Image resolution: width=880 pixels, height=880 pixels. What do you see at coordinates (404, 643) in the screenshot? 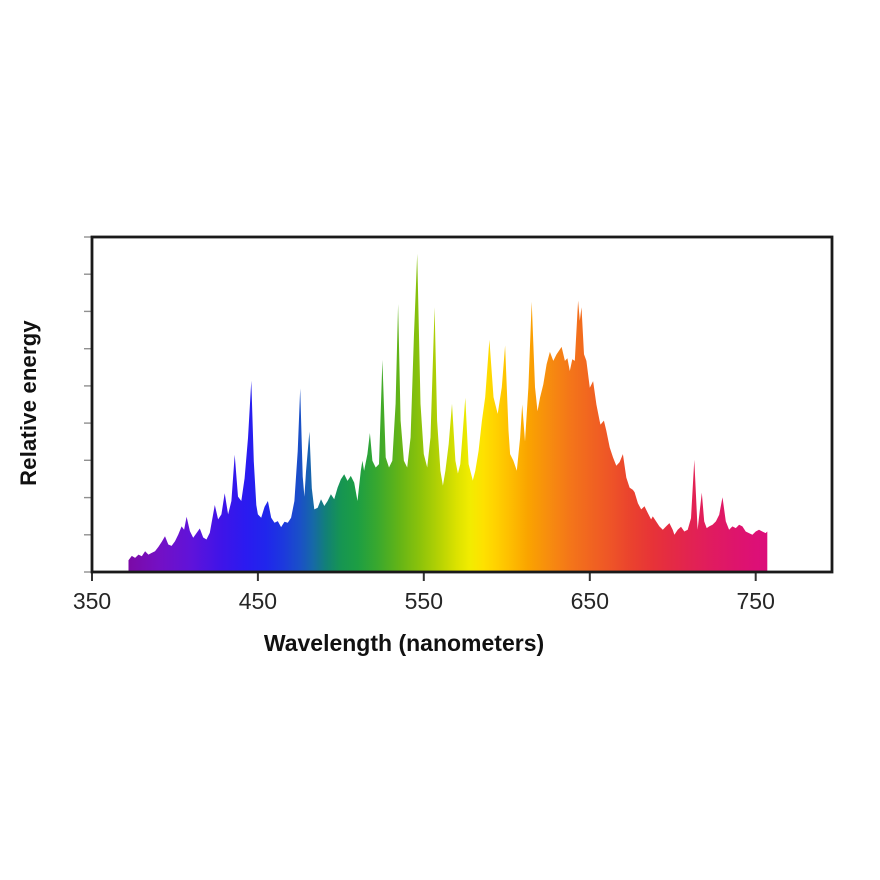
I see `x-axis-label: Wavelength (nanometers)` at bounding box center [404, 643].